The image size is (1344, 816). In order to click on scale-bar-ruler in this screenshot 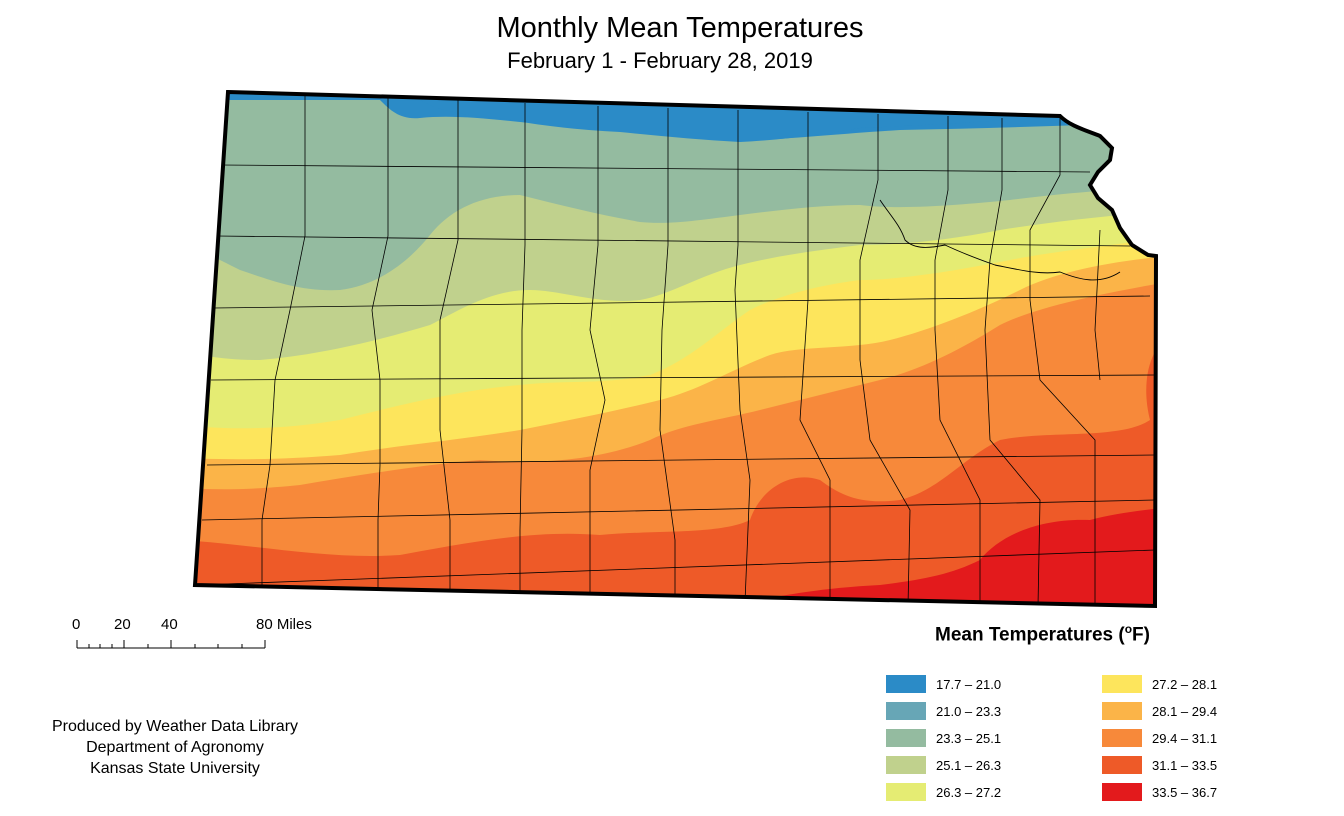, I will do `click(171, 644)`.